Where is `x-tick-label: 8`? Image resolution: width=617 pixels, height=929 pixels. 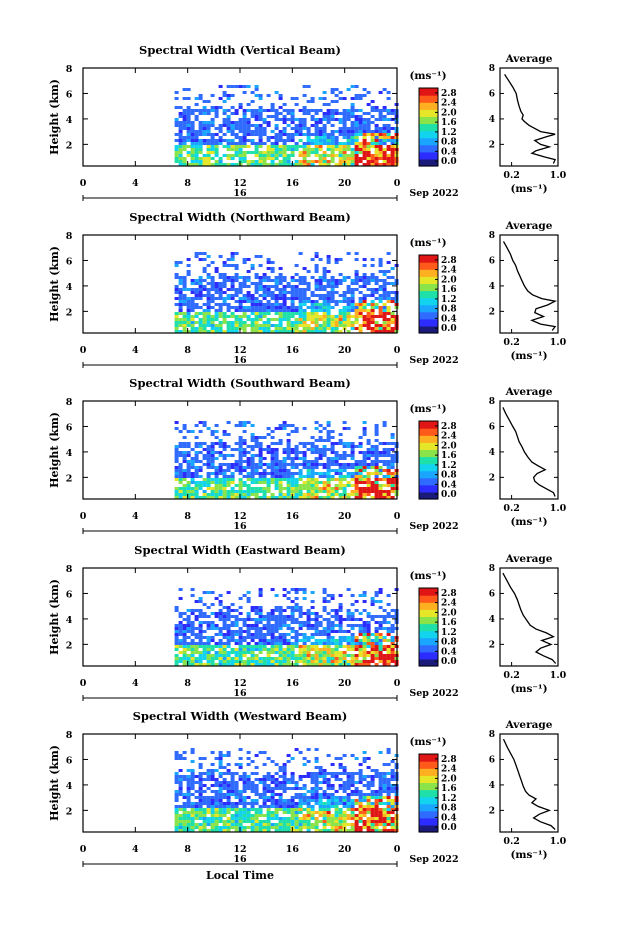 x-tick-label: 8 is located at coordinates (187, 683).